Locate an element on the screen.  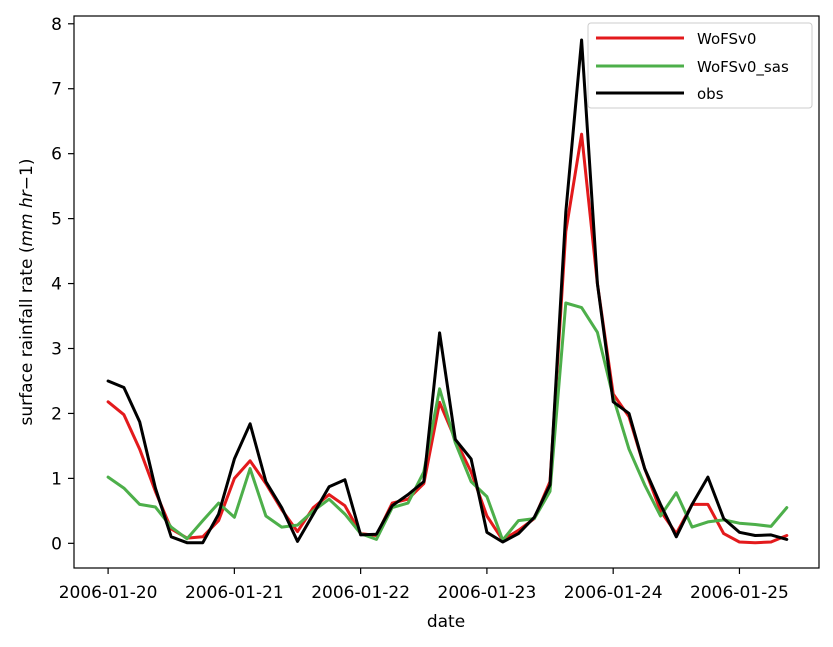
legend-label-wofsv0: WoFSv0 is located at coordinates (726, 39).